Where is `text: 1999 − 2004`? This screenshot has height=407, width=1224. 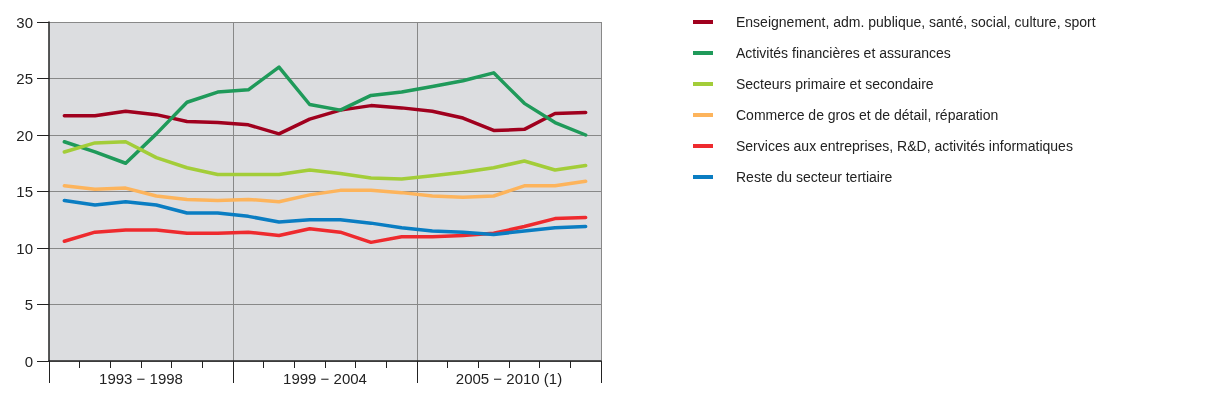 text: 1999 − 2004 is located at coordinates (325, 378).